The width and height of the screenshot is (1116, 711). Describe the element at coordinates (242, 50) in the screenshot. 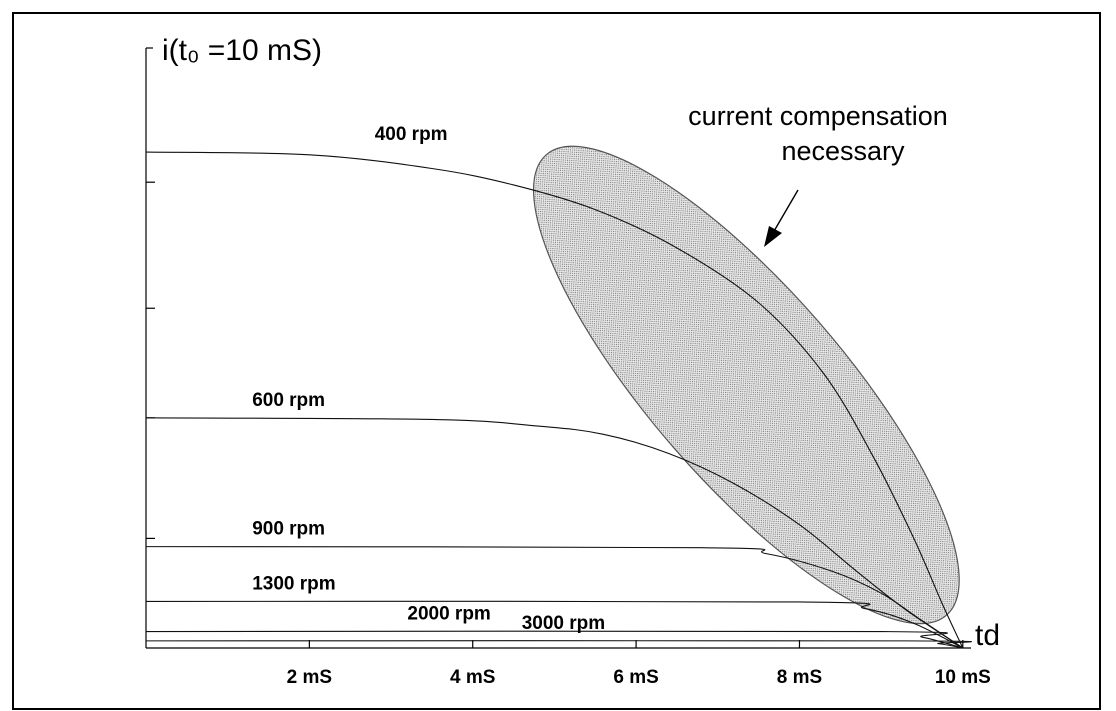

I see `y-axis-title: i(t₀ =10 mS)` at that location.